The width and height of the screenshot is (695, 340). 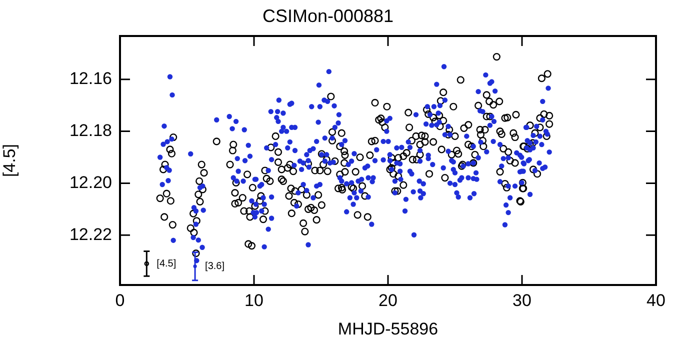 I want to click on y-axis-title: [4.5], so click(x=9, y=161).